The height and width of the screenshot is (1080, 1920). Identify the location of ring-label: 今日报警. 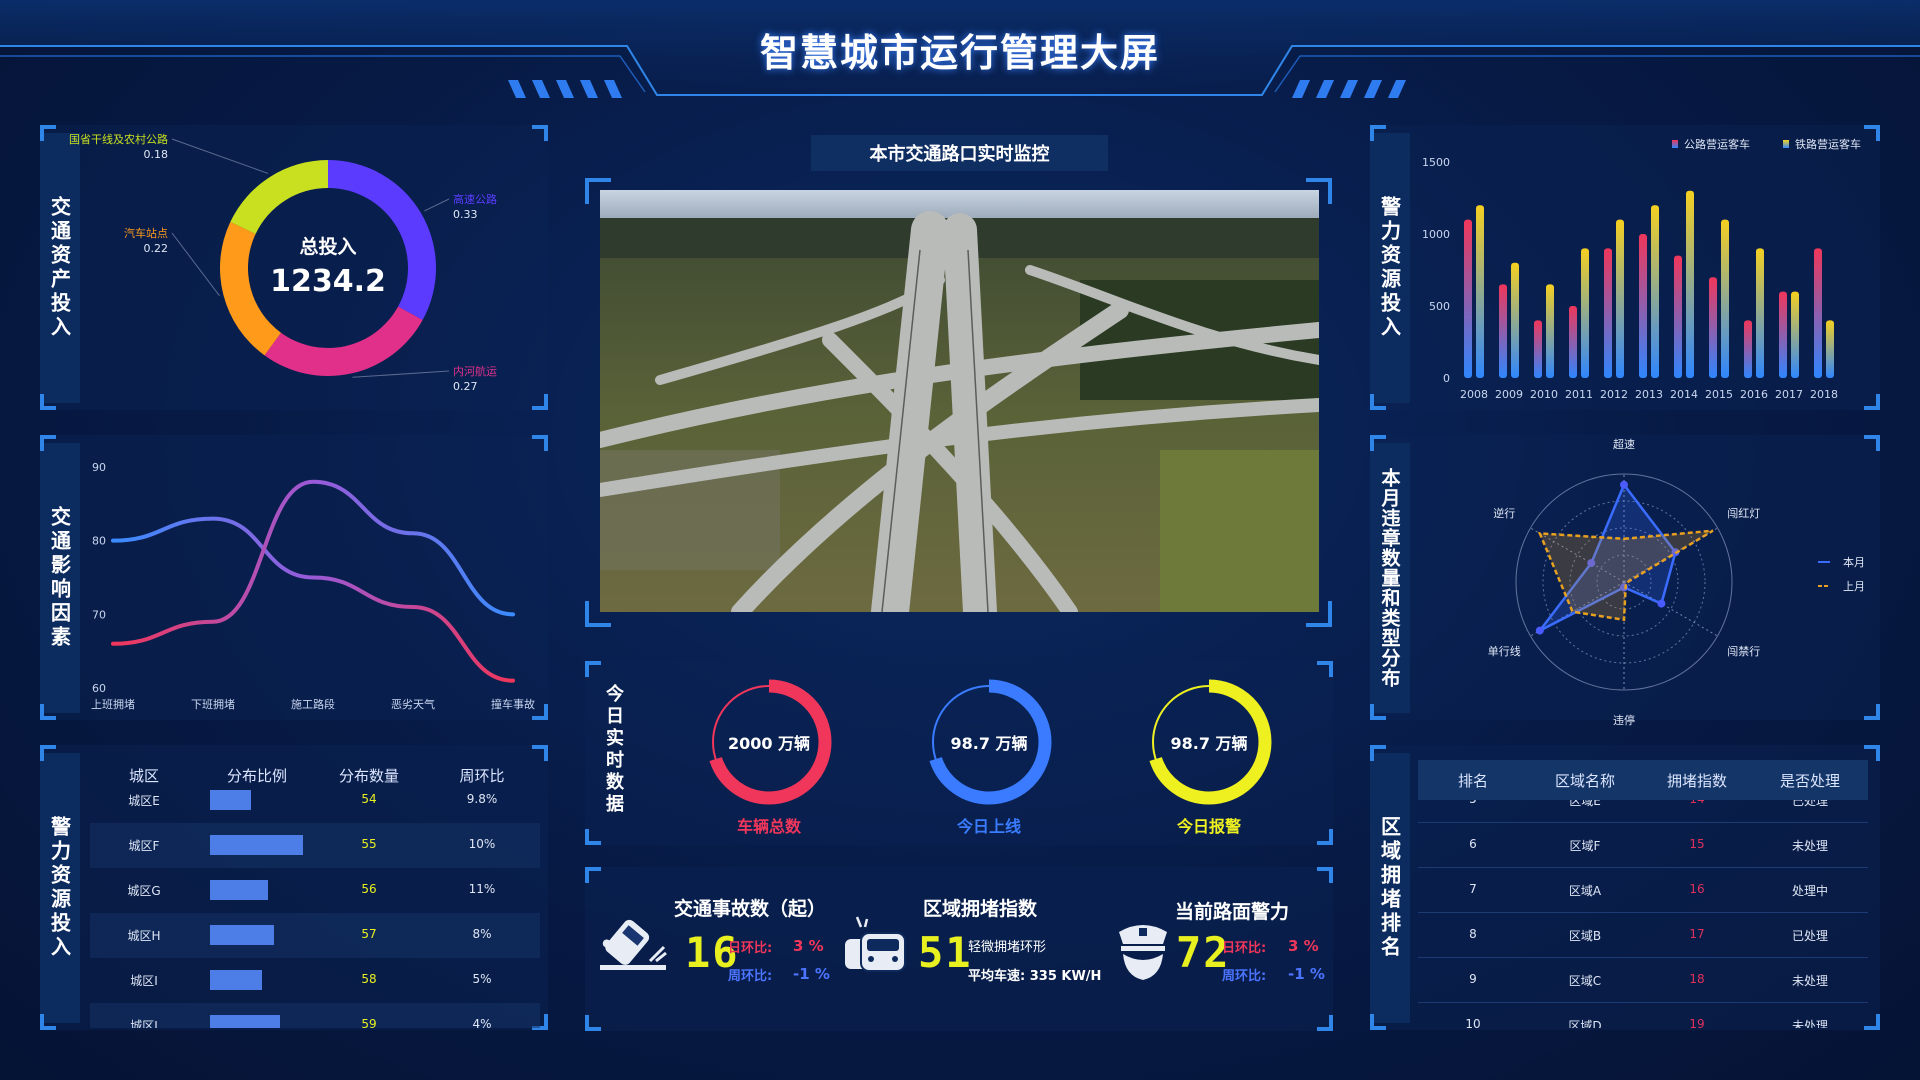
(1209, 826).